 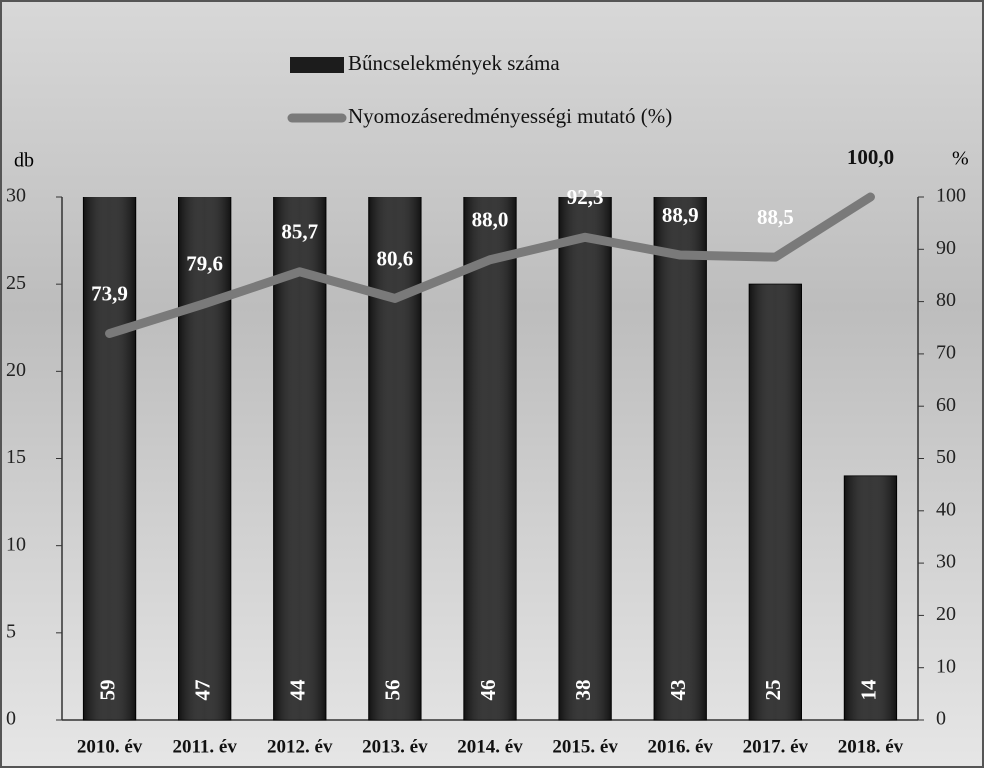 What do you see at coordinates (946, 405) in the screenshot?
I see `y2-tick-label: 60` at bounding box center [946, 405].